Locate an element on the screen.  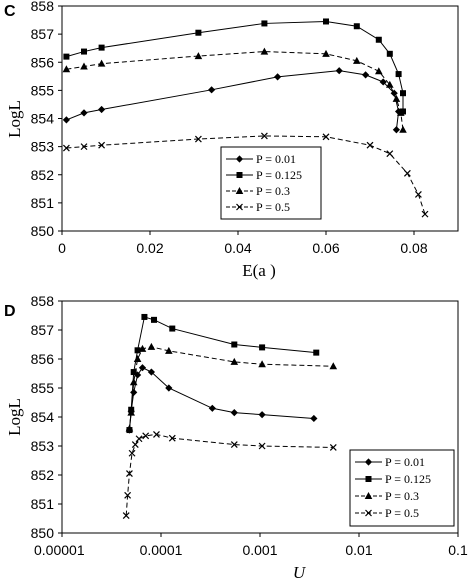
y-tick-label: 856 is located at coordinates (43, 62).